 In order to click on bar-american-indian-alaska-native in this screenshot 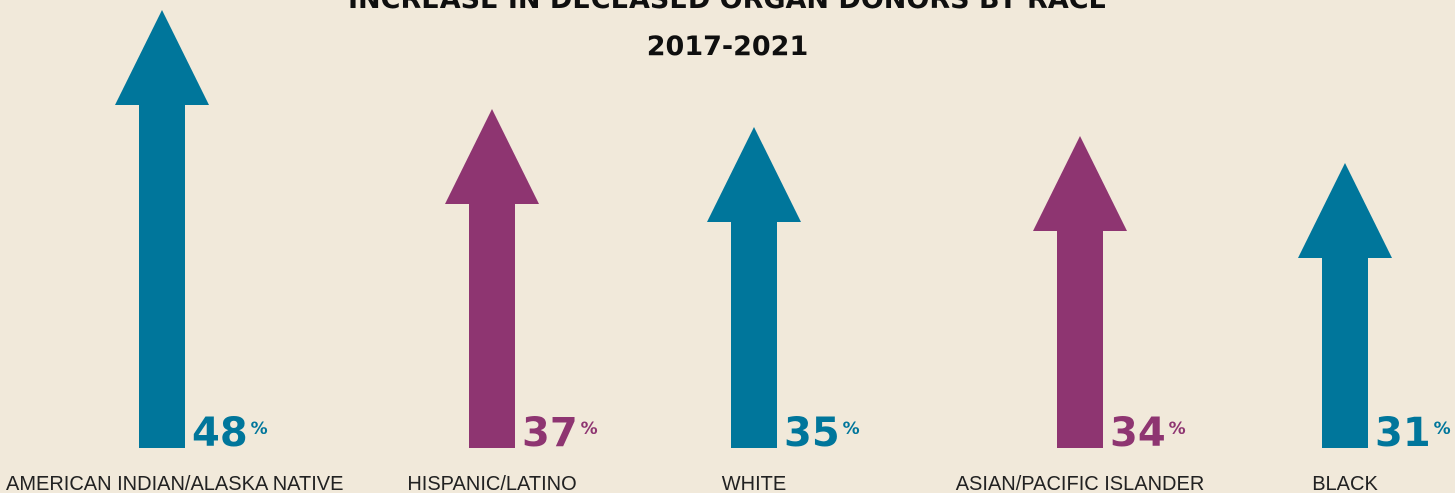, I will do `click(162, 229)`.